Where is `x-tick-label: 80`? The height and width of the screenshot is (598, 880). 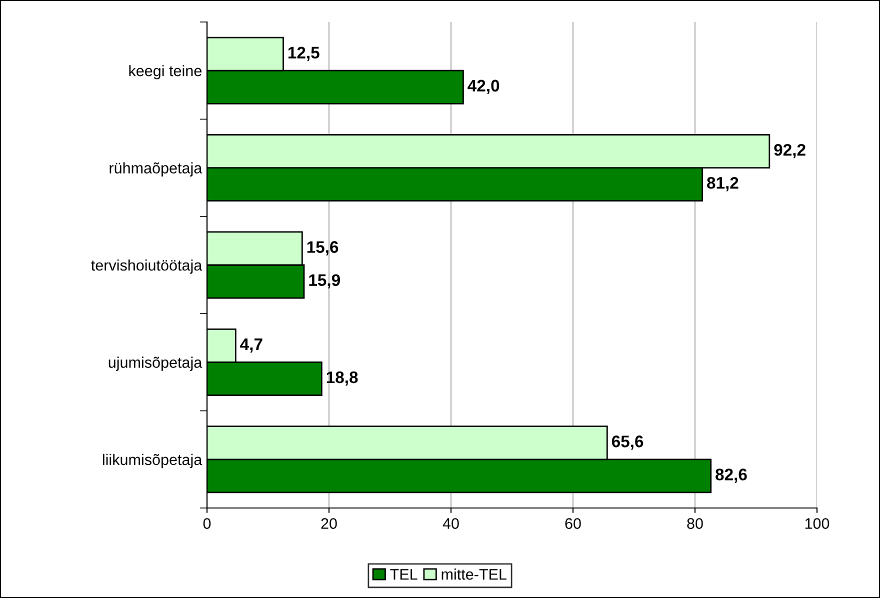 x-tick-label: 80 is located at coordinates (695, 523).